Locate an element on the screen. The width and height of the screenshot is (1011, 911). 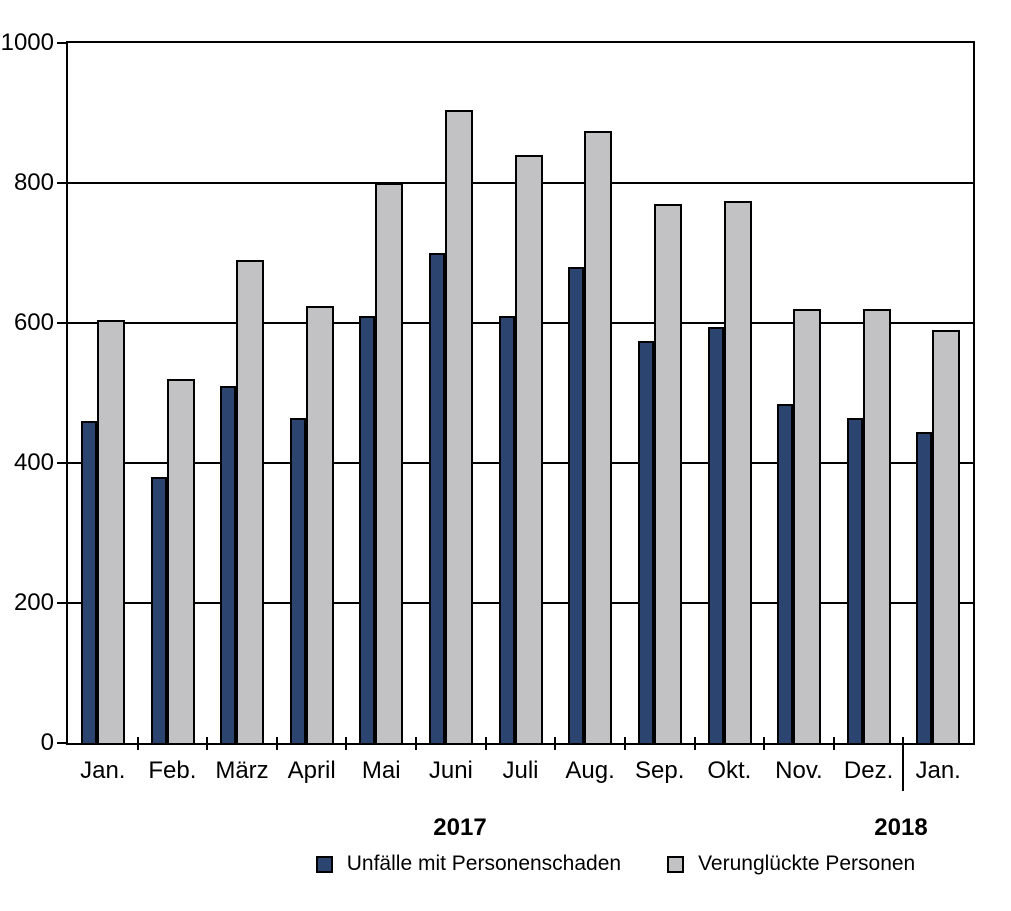
legend-label-unfaelle: Unfälle mit Personenschaden is located at coordinates (484, 863).